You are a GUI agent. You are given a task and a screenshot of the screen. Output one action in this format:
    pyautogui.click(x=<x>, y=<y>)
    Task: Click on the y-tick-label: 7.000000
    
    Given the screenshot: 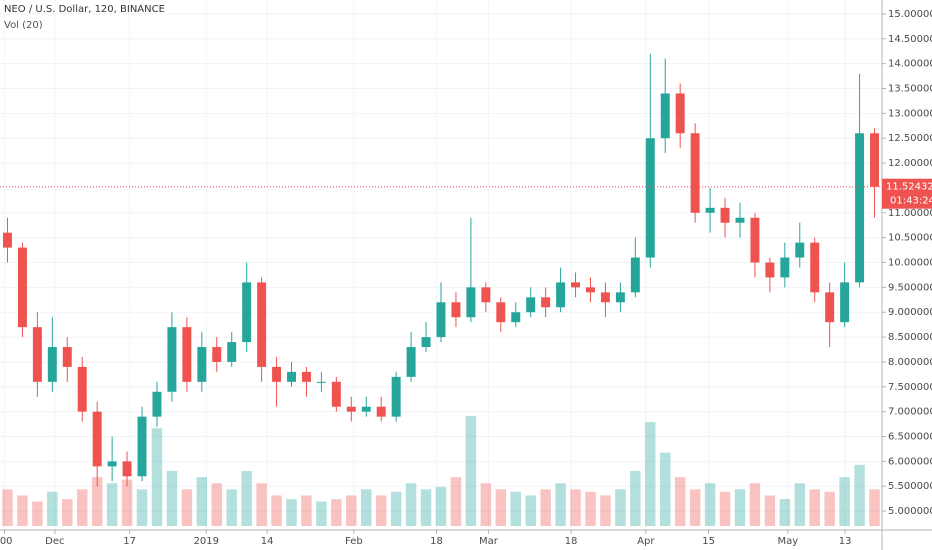 What is the action you would take?
    pyautogui.click(x=910, y=412)
    